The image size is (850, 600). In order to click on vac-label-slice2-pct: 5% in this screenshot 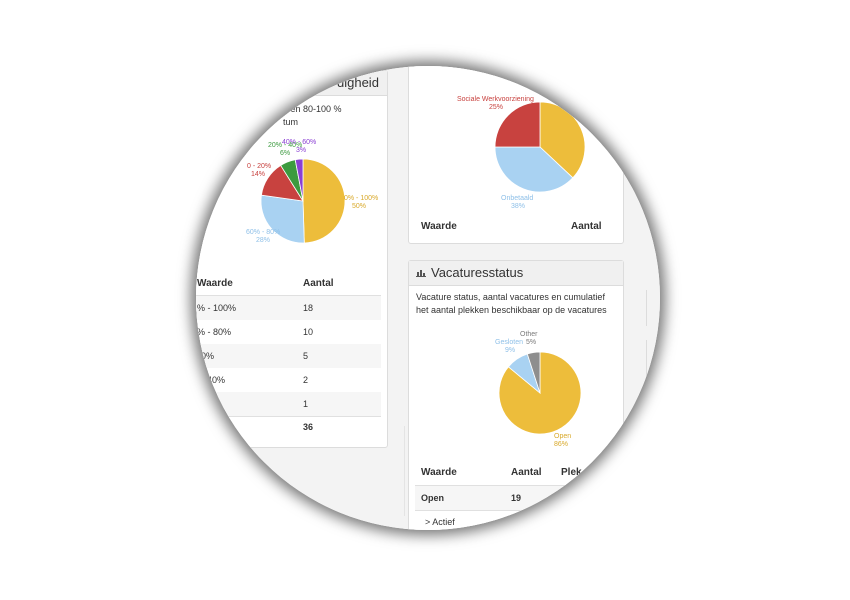, I will do `click(531, 342)`.